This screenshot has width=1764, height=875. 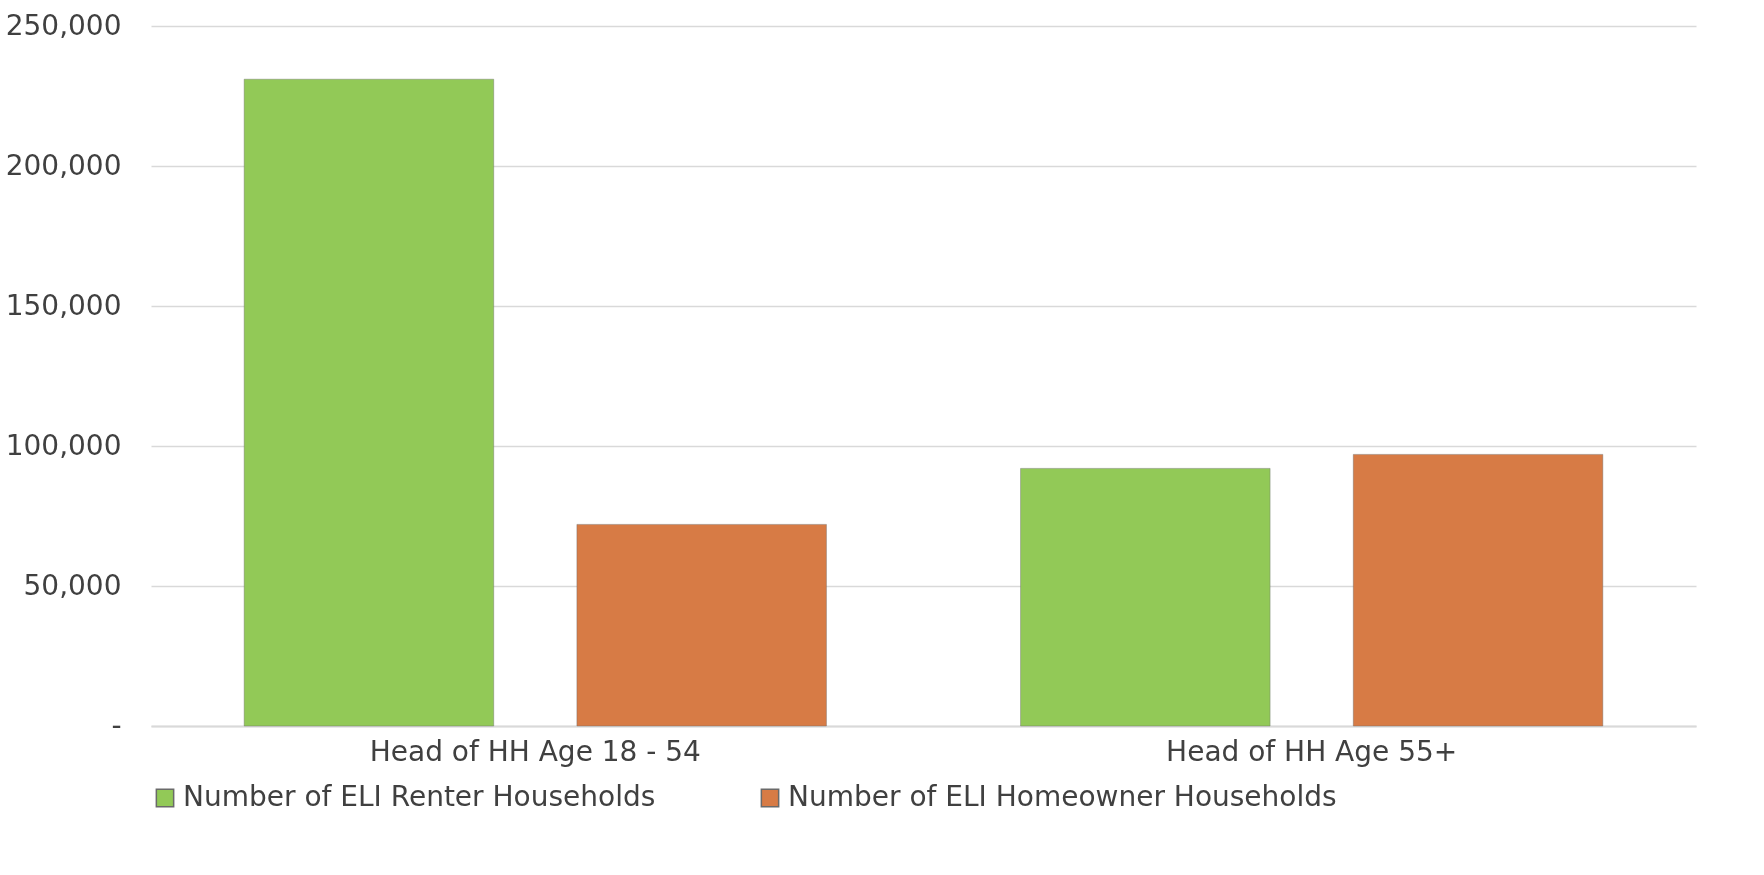 I want to click on y-tick-label: -, so click(x=116, y=725).